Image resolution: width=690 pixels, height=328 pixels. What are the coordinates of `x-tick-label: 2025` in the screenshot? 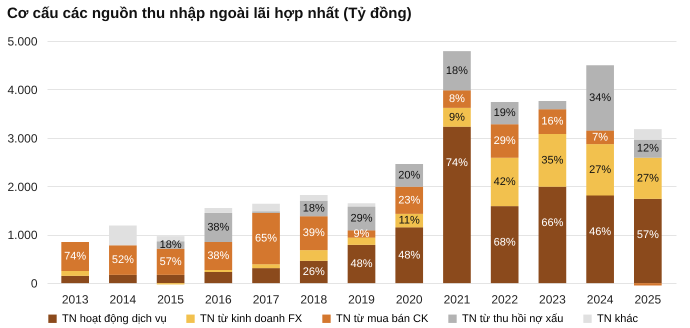 It's located at (648, 299).